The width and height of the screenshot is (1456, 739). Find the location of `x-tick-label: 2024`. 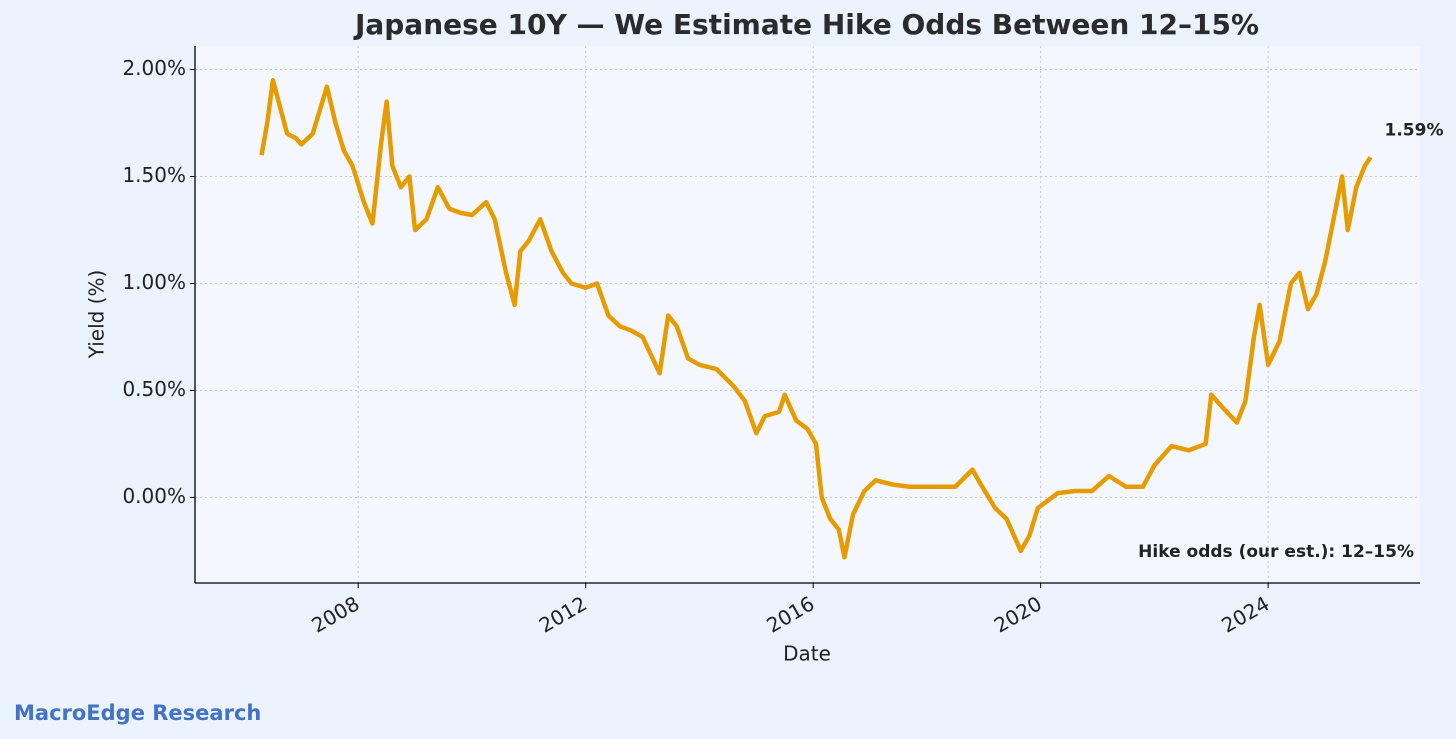

x-tick-label: 2024 is located at coordinates (1245, 614).